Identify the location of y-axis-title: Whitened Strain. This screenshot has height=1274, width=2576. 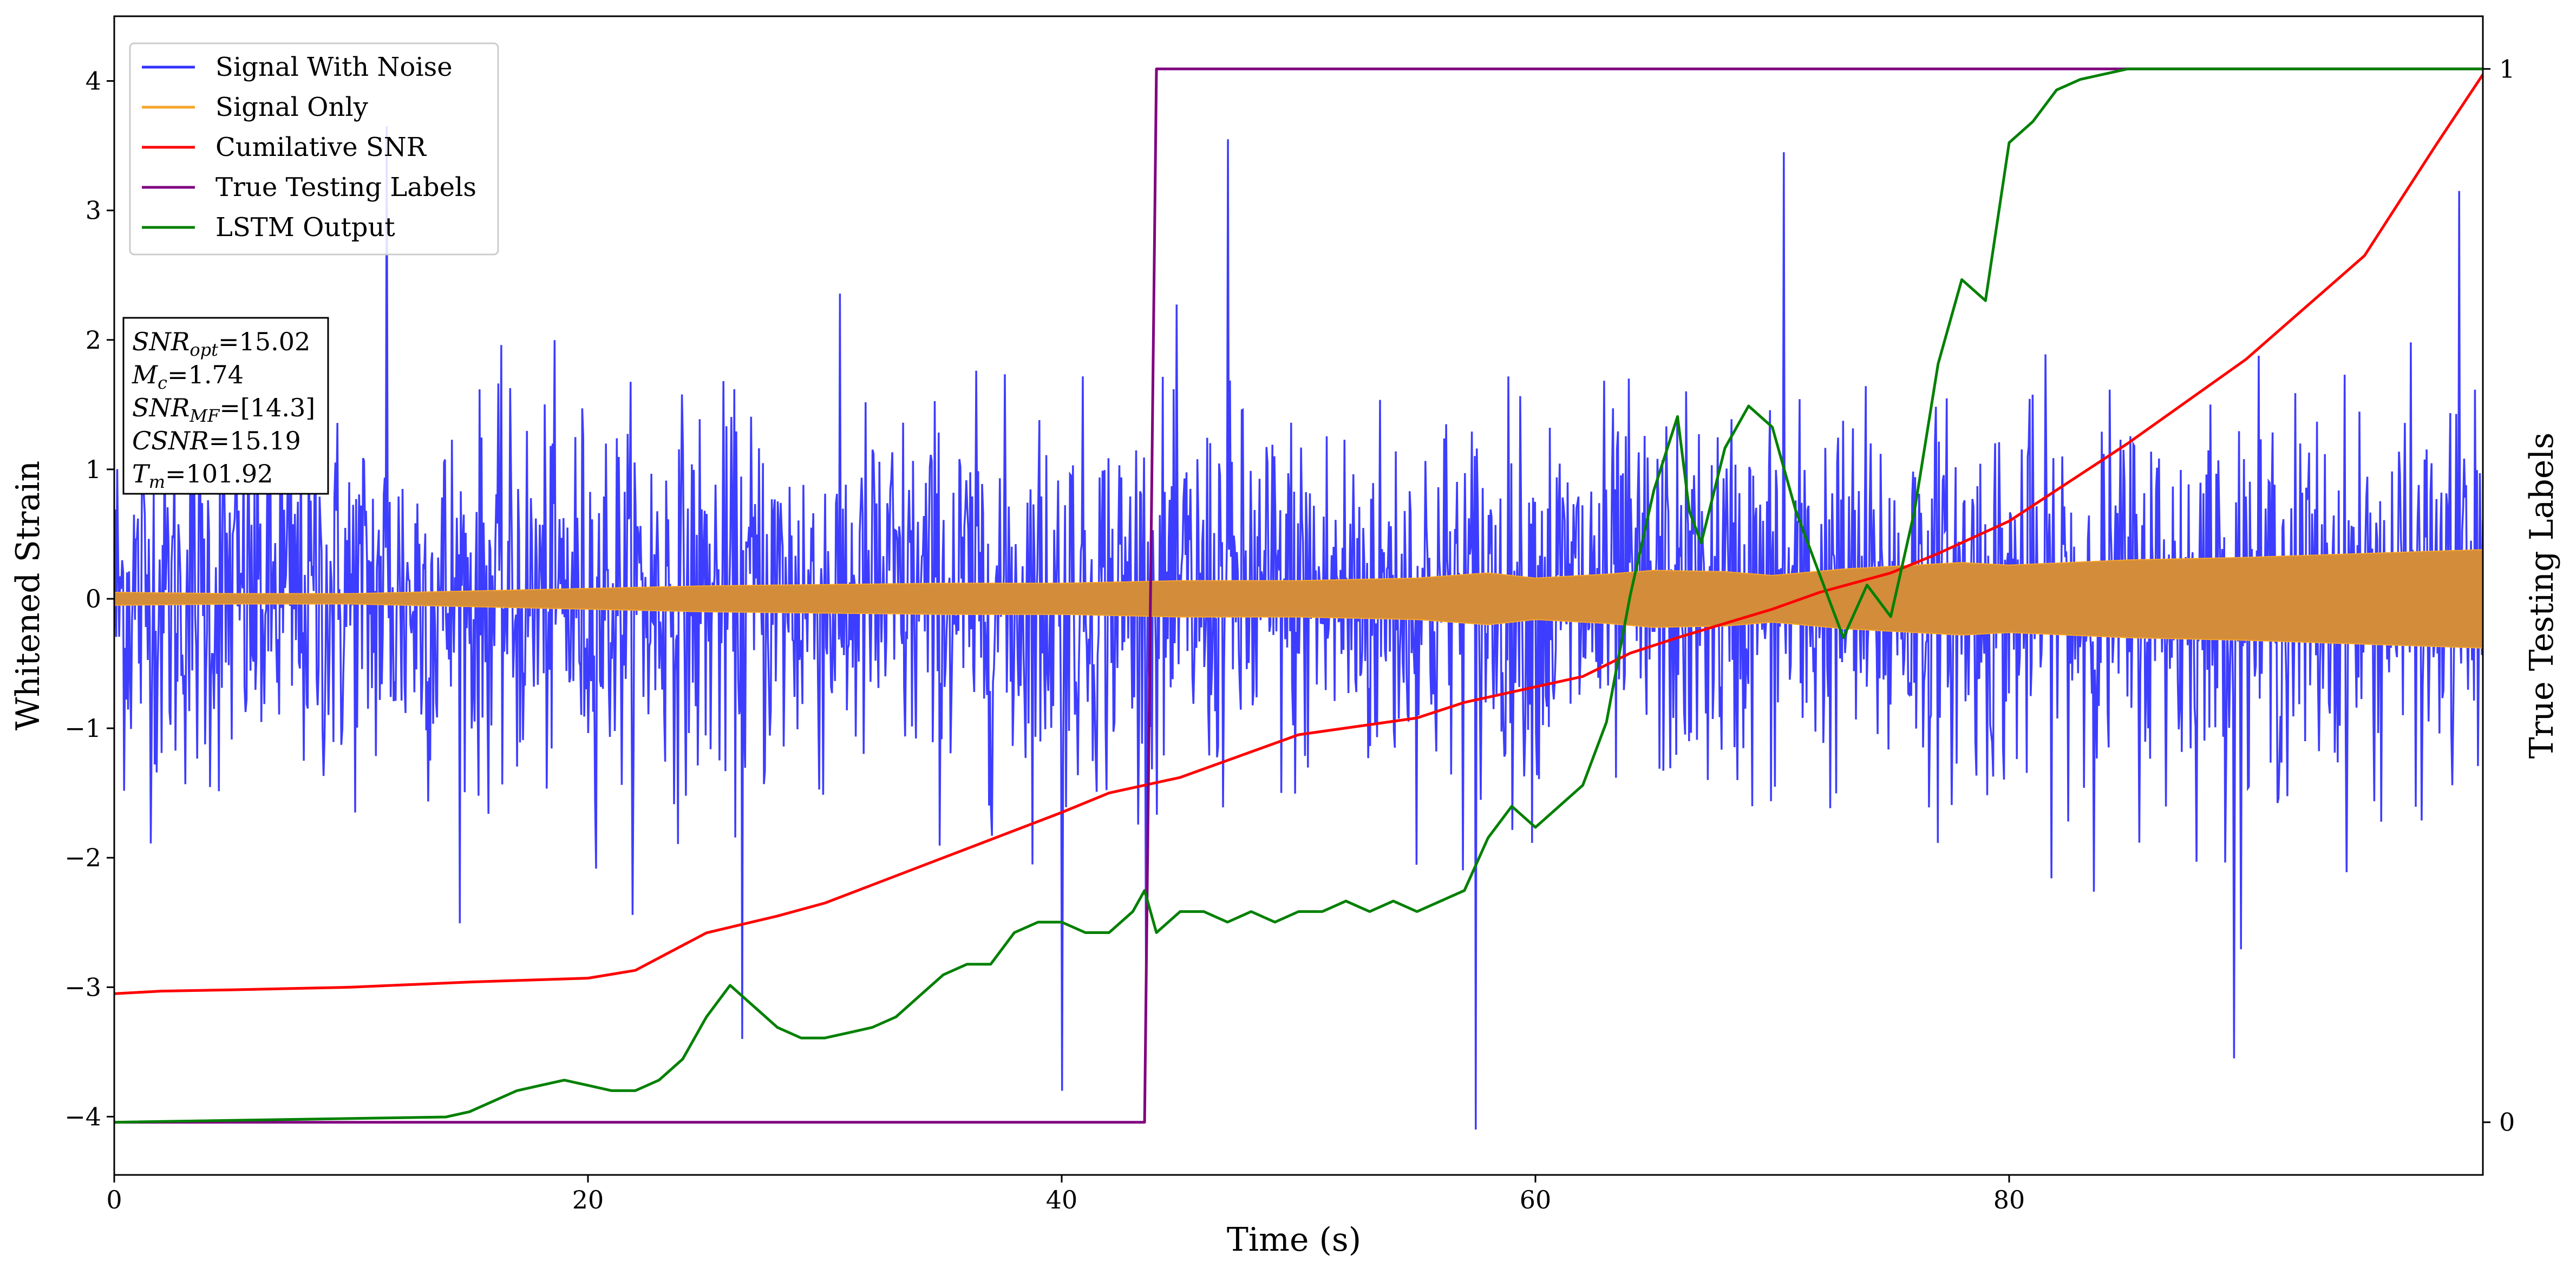
(28, 595).